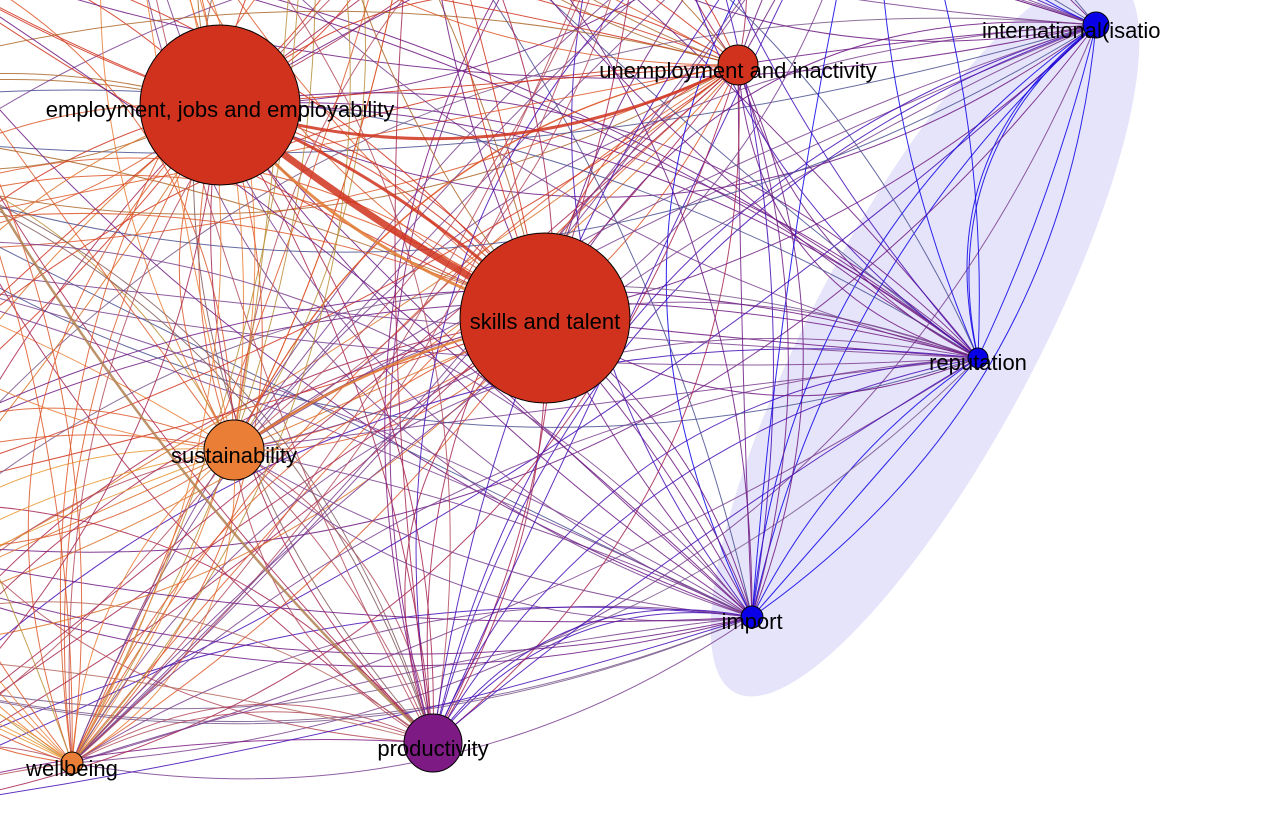 The image size is (1280, 835). I want to click on node-label: unemployment and inactivity, so click(738, 70).